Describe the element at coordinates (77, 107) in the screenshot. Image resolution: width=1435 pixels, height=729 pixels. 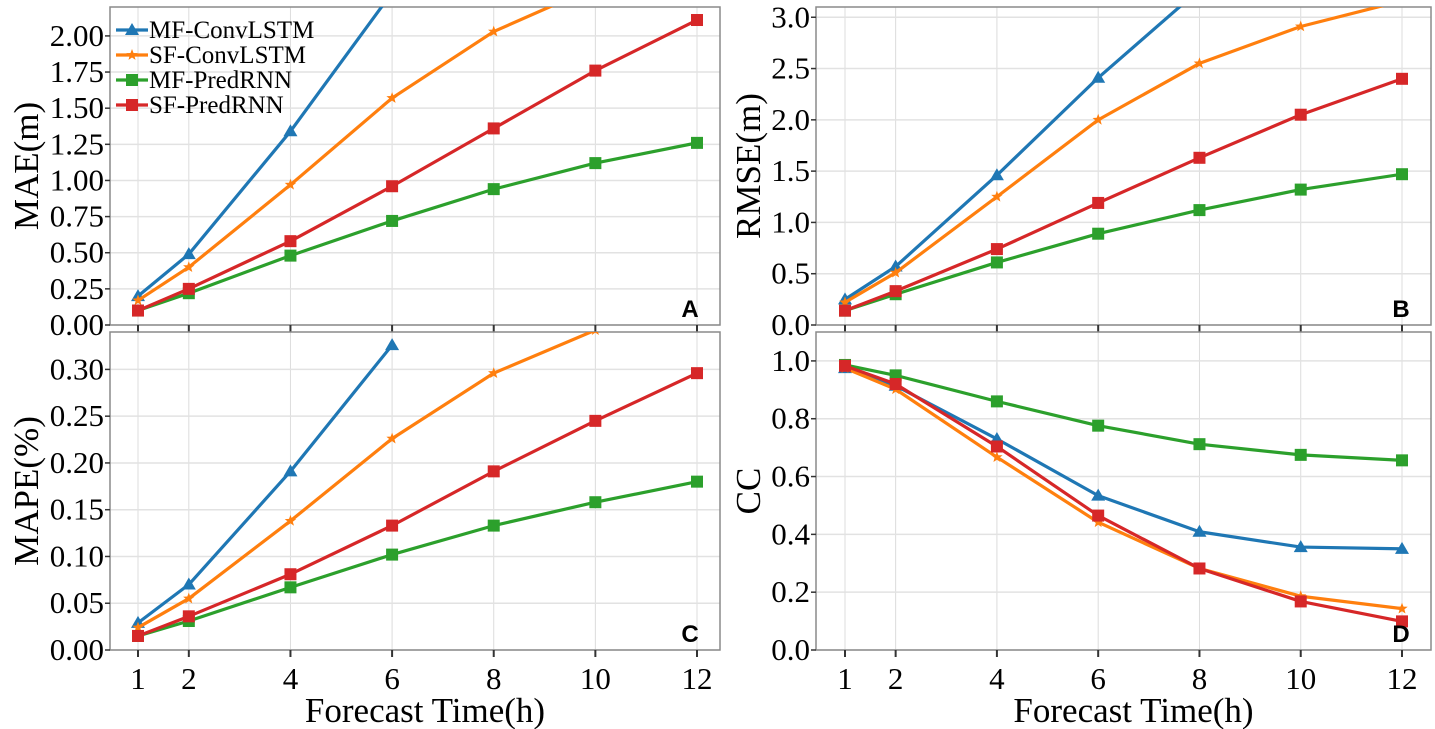
I see `y-tick-label: 1.50` at that location.